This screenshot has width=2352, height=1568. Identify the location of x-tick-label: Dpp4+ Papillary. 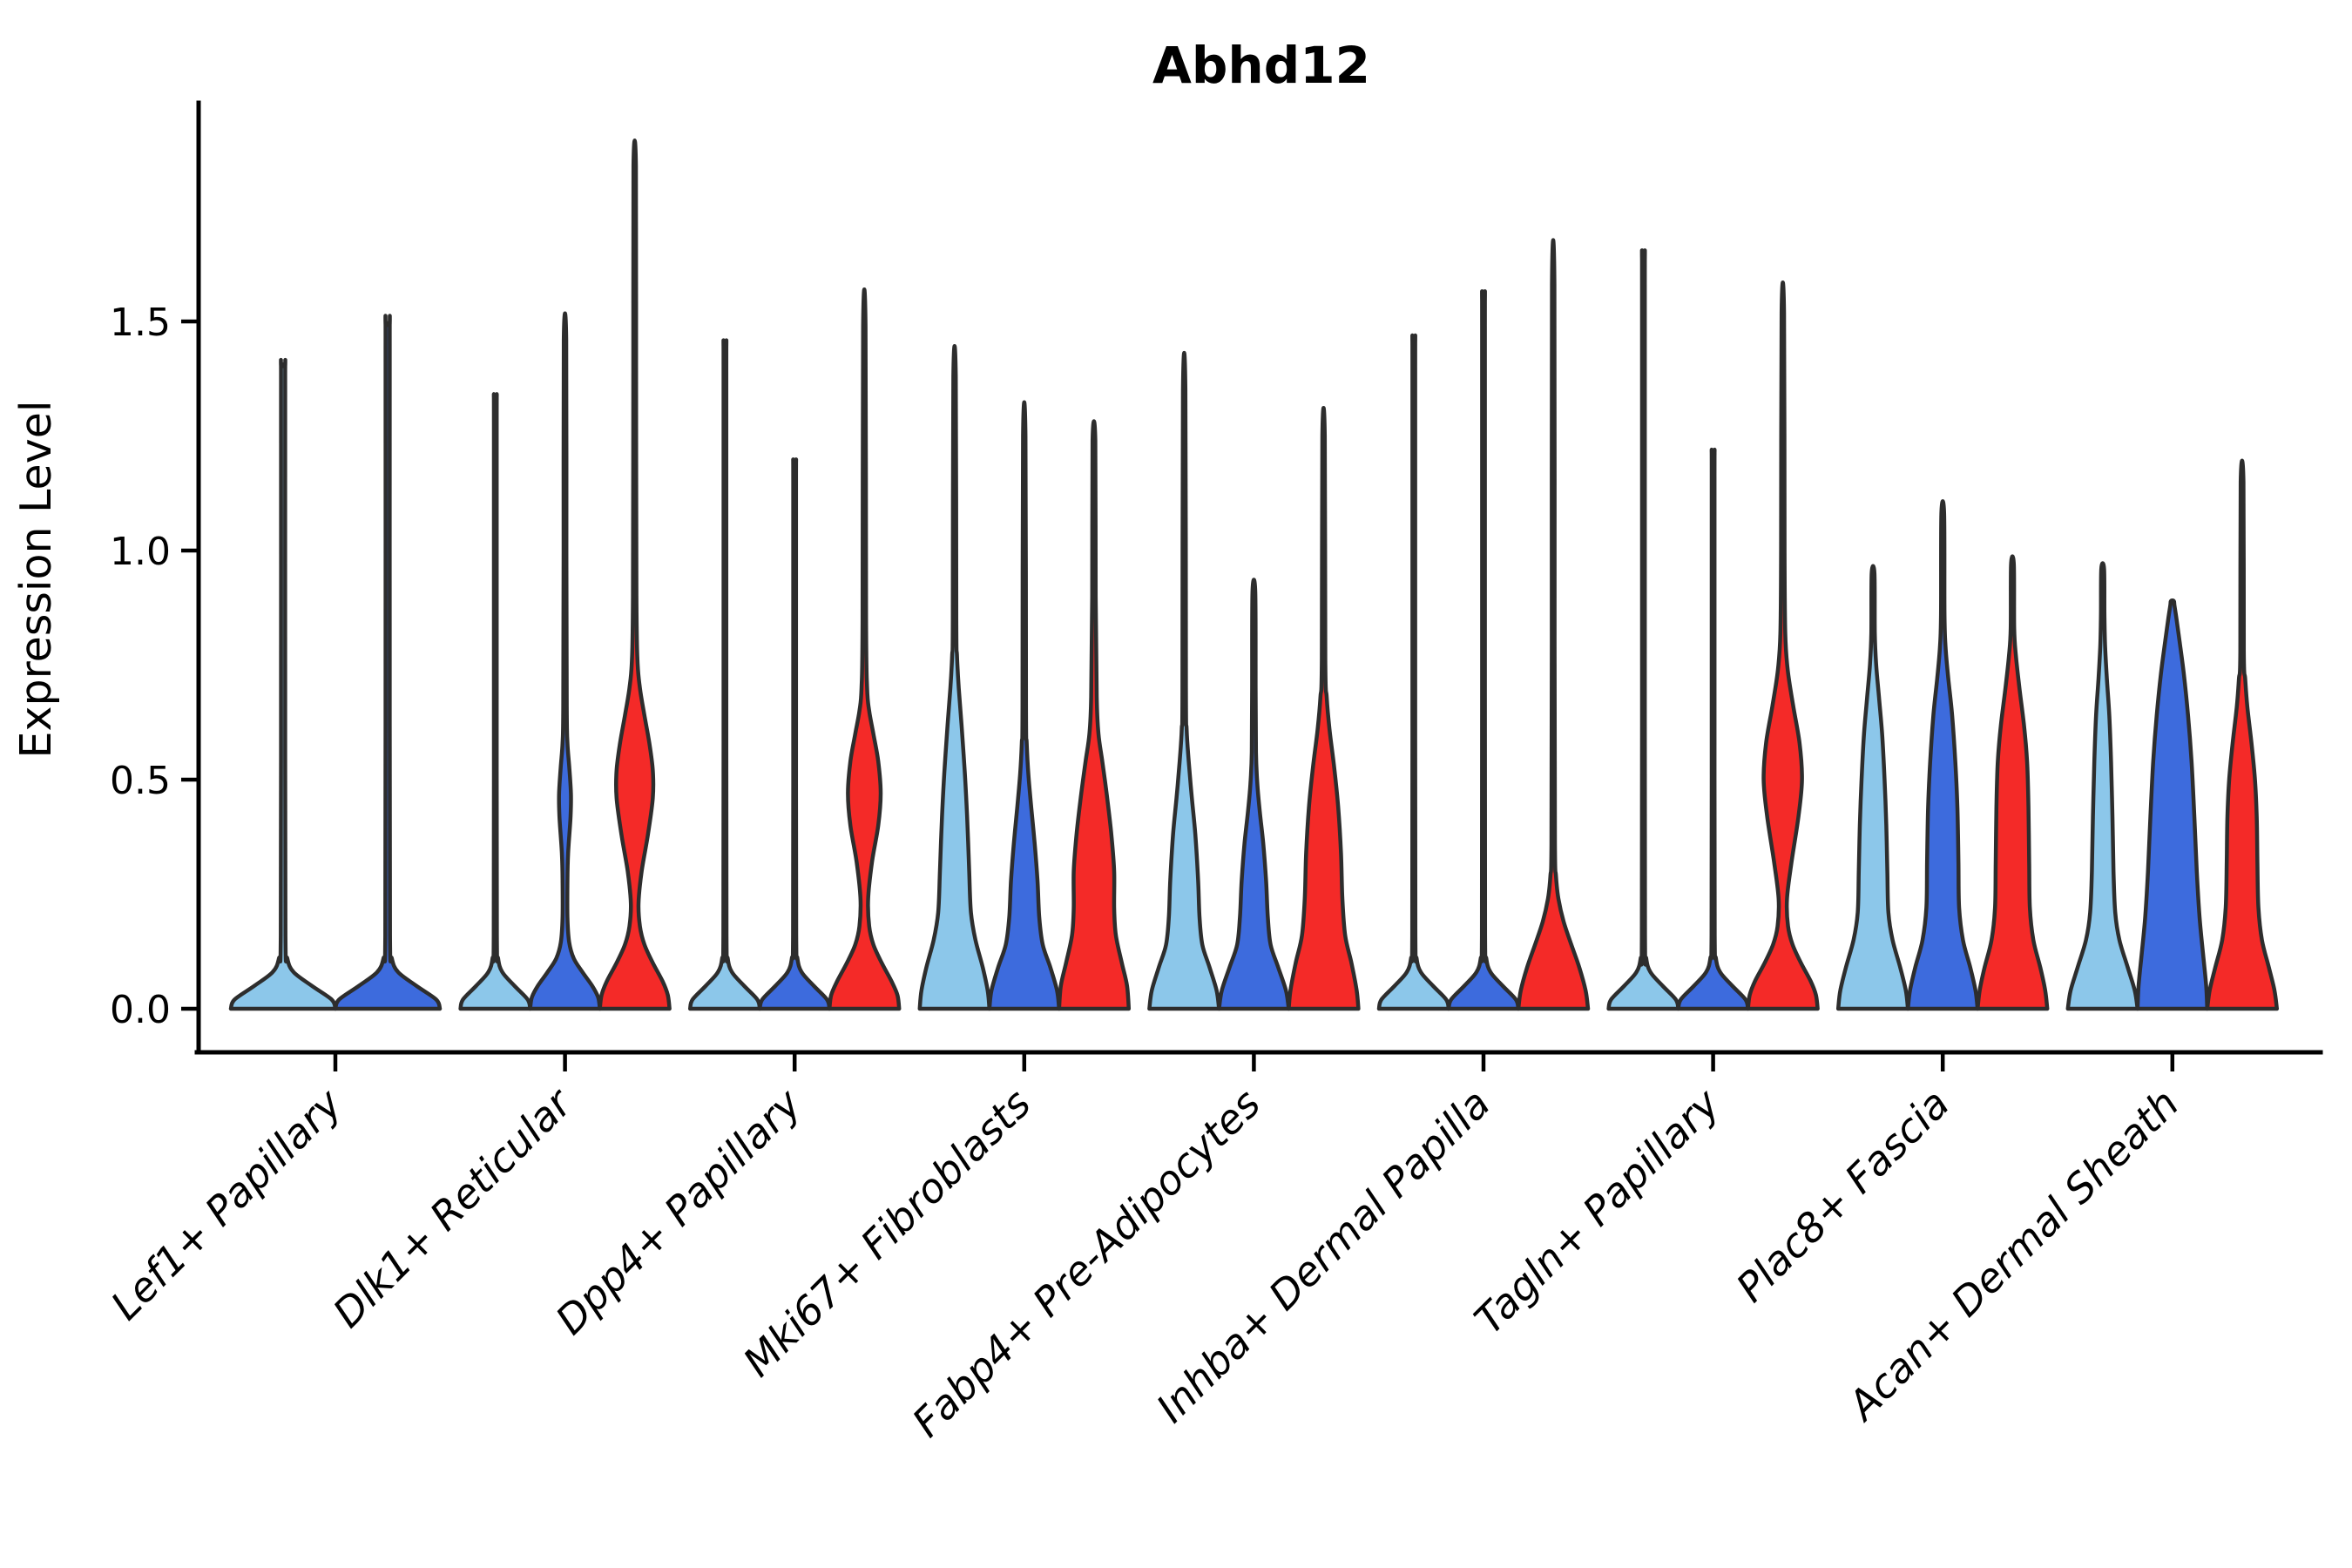
(678, 1211).